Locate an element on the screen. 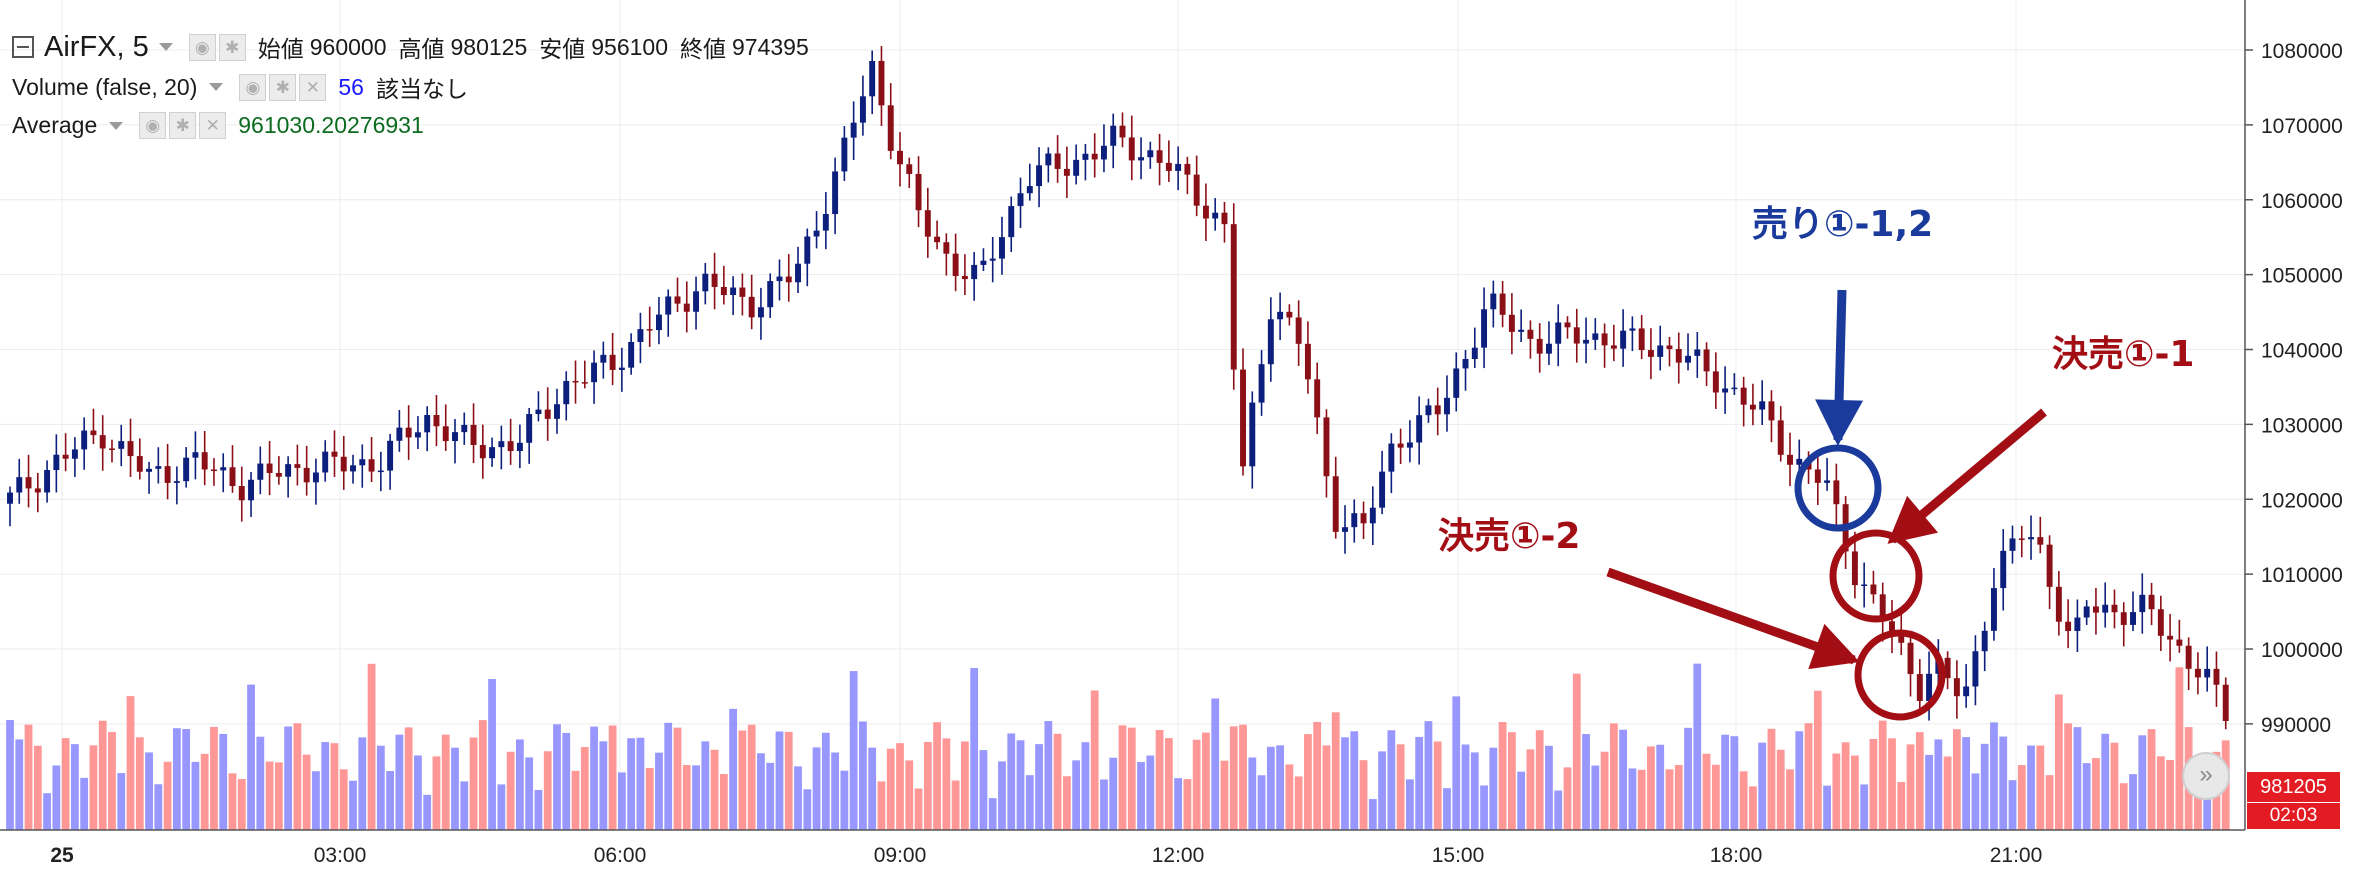 Image resolution: width=2360 pixels, height=881 pixels. sell-annotation: 売り①-1,2 is located at coordinates (1842, 224).